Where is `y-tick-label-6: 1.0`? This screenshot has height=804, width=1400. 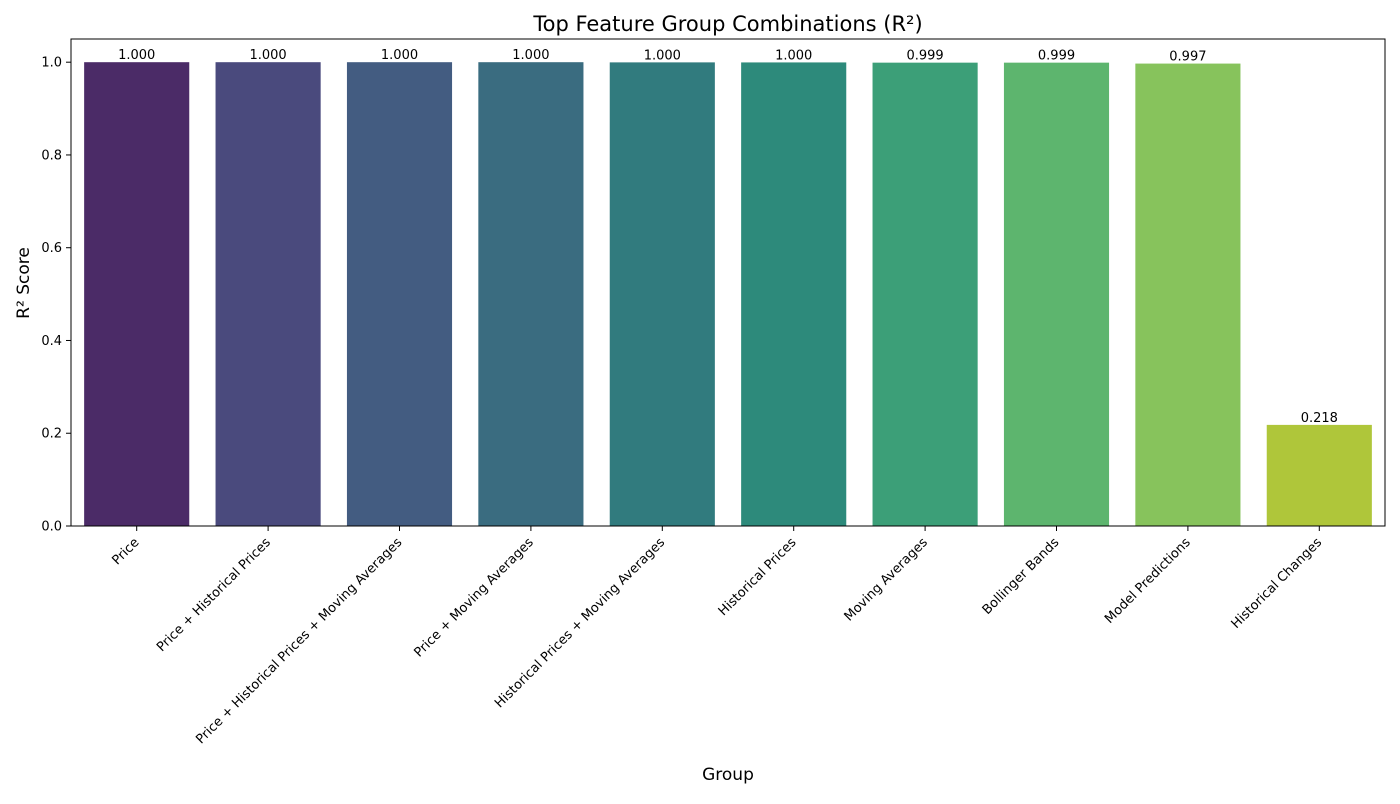
y-tick-label-6: 1.0 is located at coordinates (51, 63).